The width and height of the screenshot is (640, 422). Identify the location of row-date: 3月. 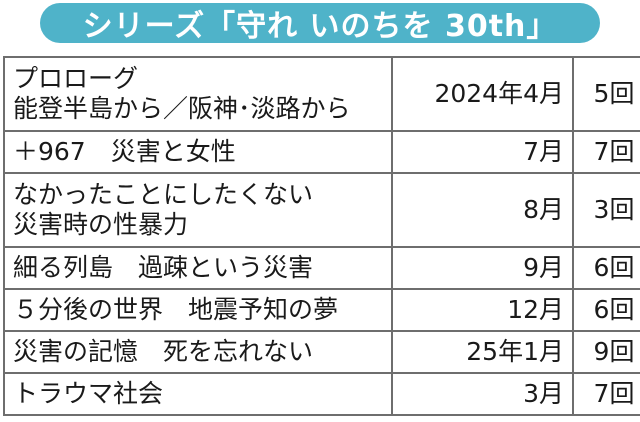
(482, 394).